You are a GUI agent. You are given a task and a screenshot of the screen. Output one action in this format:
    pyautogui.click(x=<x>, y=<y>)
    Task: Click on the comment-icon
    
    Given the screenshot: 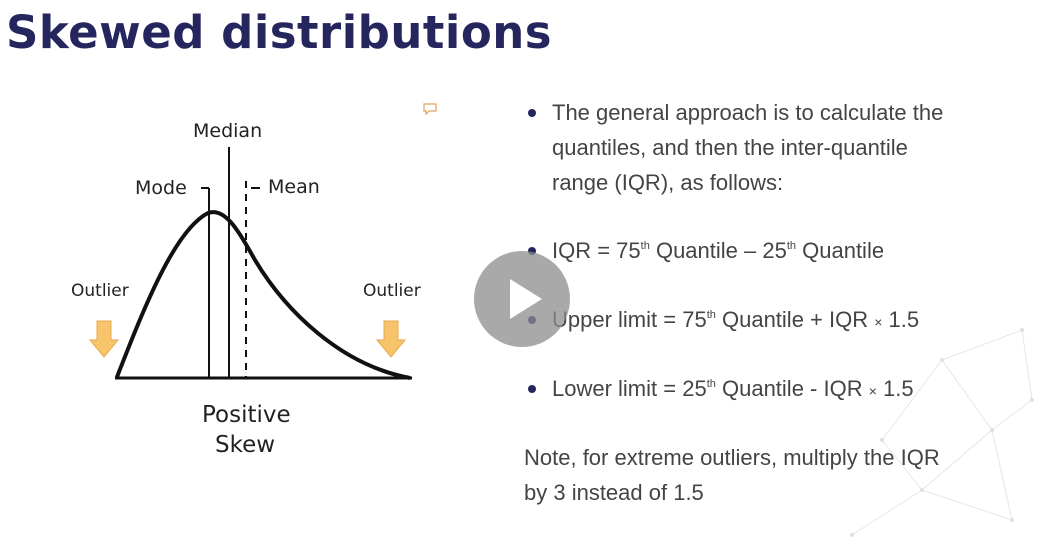 What is the action you would take?
    pyautogui.click(x=430, y=109)
    